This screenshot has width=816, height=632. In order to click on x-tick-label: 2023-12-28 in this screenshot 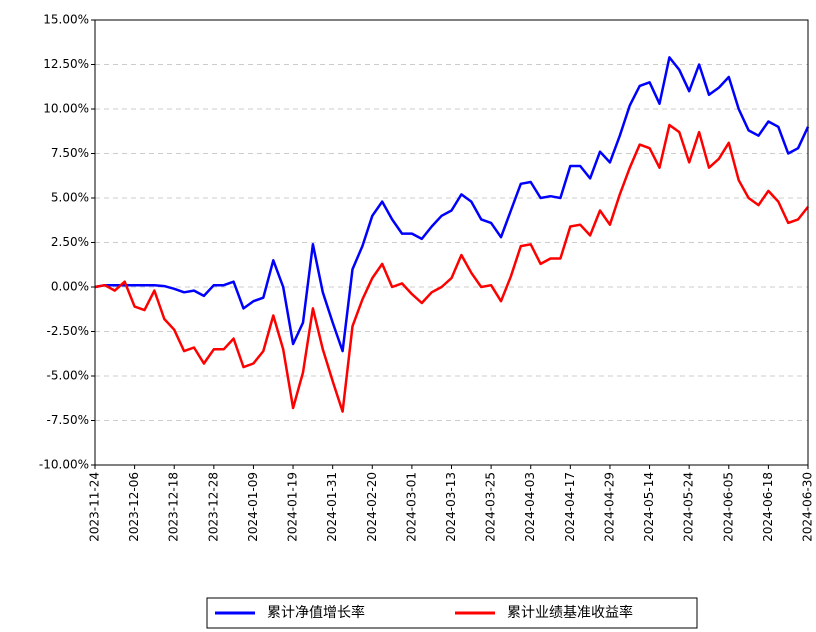, I will do `click(213, 507)`.